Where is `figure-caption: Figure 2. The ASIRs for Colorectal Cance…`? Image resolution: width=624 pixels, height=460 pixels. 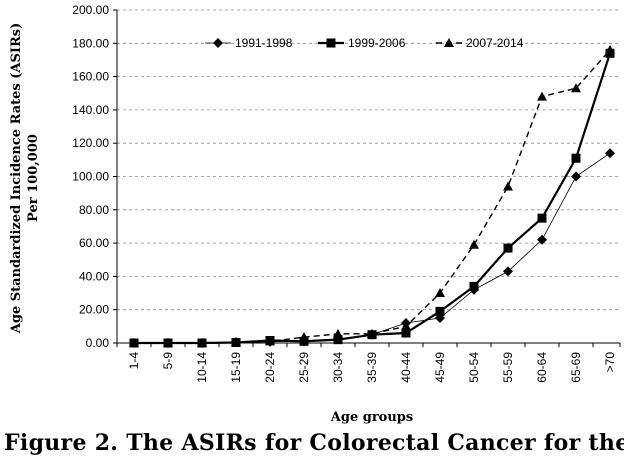 figure-caption: Figure 2. The ASIRs for Colorectal Cance… is located at coordinates (314, 443).